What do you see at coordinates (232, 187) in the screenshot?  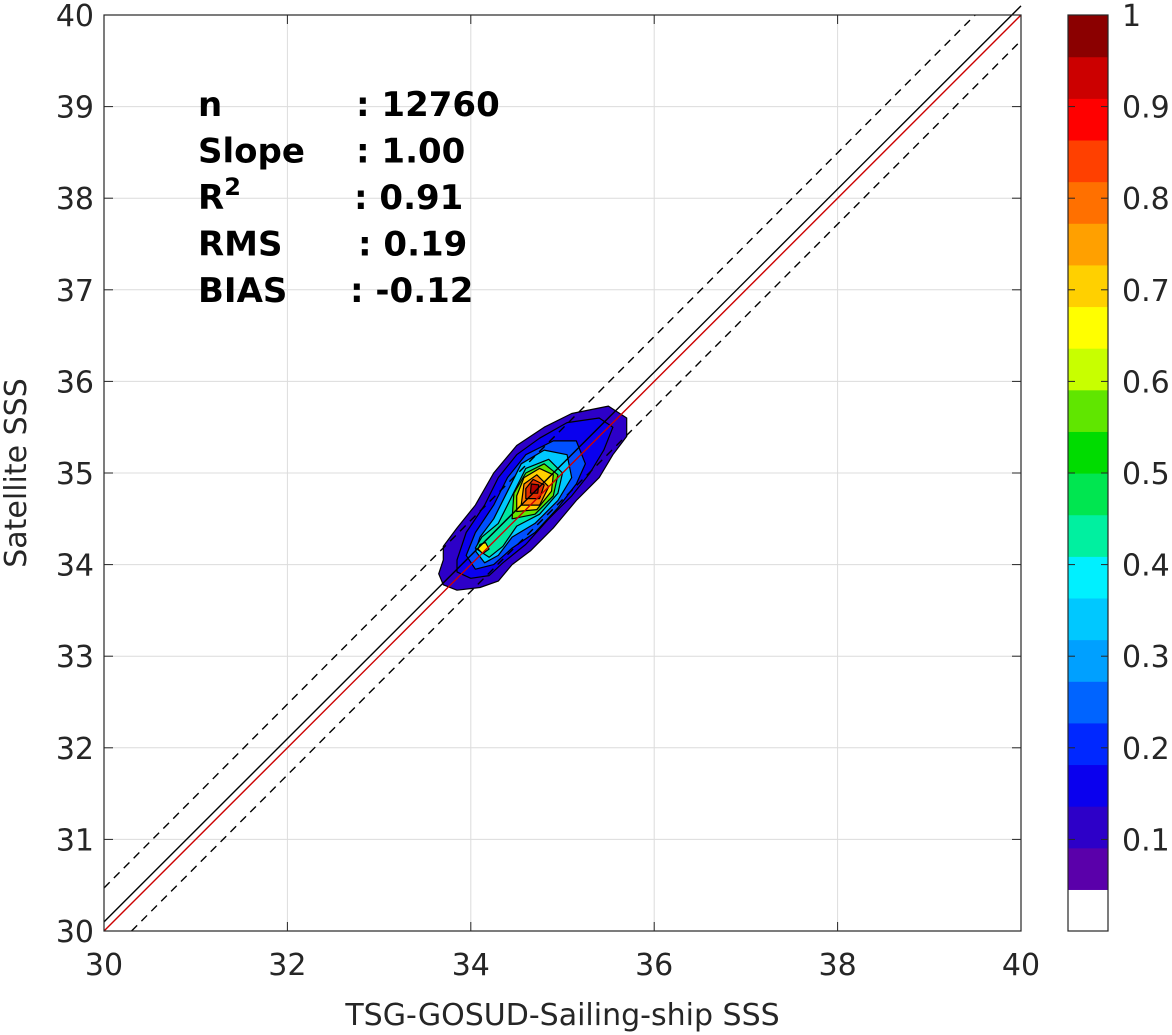 I see `stat-superscript: 2` at bounding box center [232, 187].